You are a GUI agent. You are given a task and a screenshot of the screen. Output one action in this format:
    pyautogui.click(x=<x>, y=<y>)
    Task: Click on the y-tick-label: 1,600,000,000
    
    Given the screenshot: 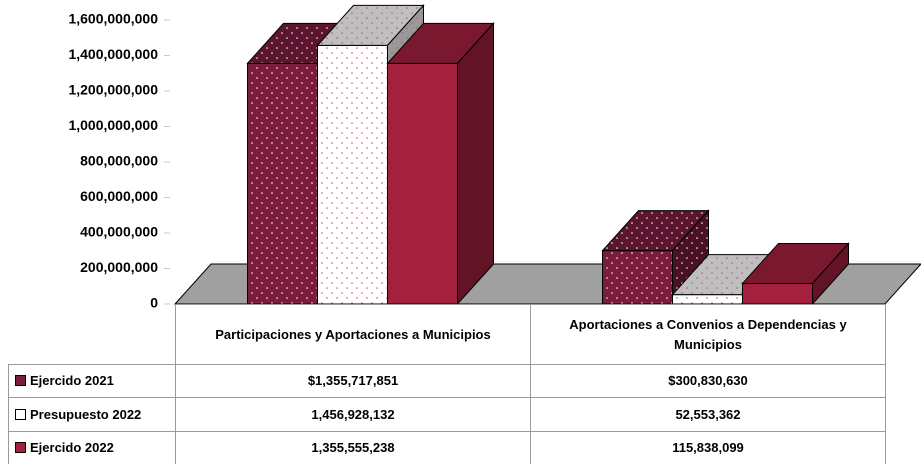 What is the action you would take?
    pyautogui.click(x=113, y=19)
    